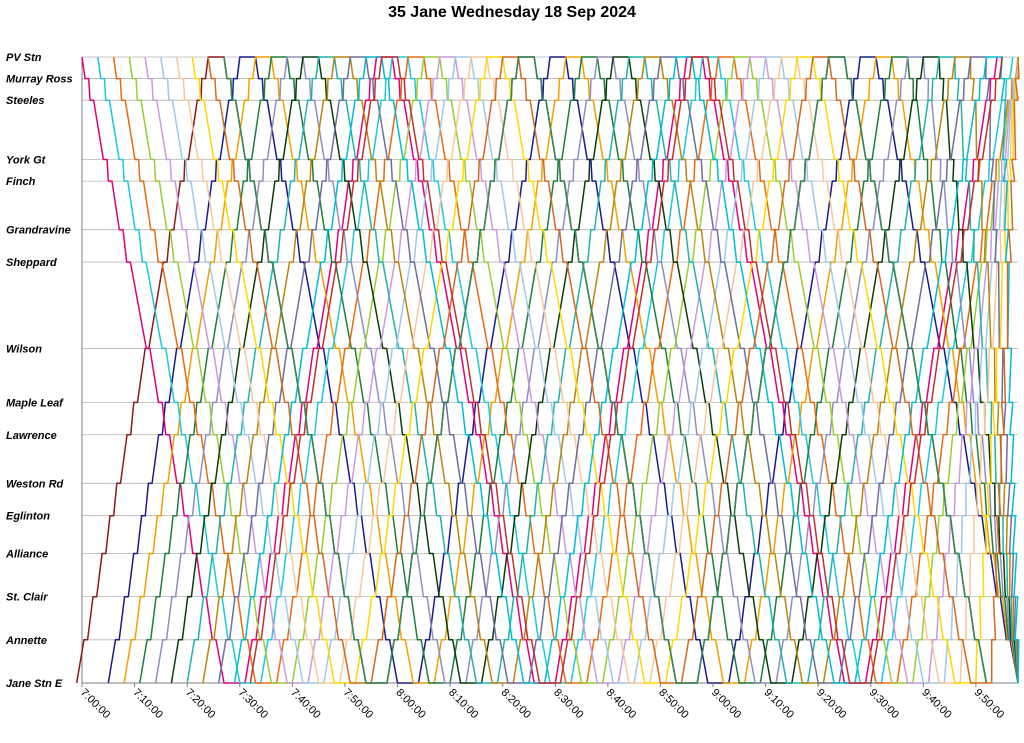 This screenshot has height=743, width=1024. Describe the element at coordinates (27, 598) in the screenshot. I see `stop-label: St. Clair` at that location.